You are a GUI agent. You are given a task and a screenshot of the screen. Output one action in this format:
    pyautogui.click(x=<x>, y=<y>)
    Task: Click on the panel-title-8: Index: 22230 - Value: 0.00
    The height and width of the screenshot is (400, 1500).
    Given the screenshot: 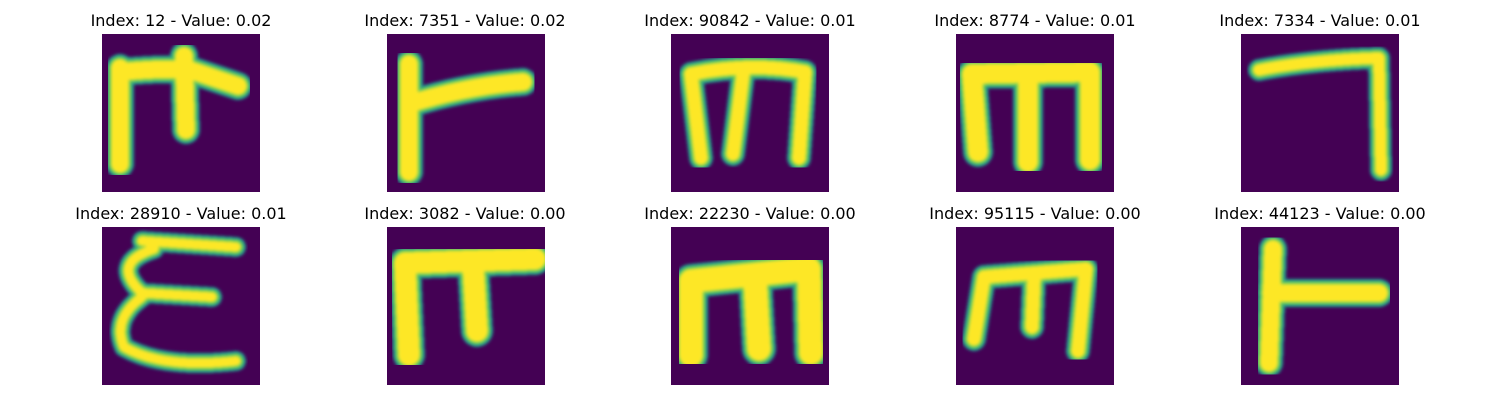 What is the action you would take?
    pyautogui.click(x=750, y=213)
    